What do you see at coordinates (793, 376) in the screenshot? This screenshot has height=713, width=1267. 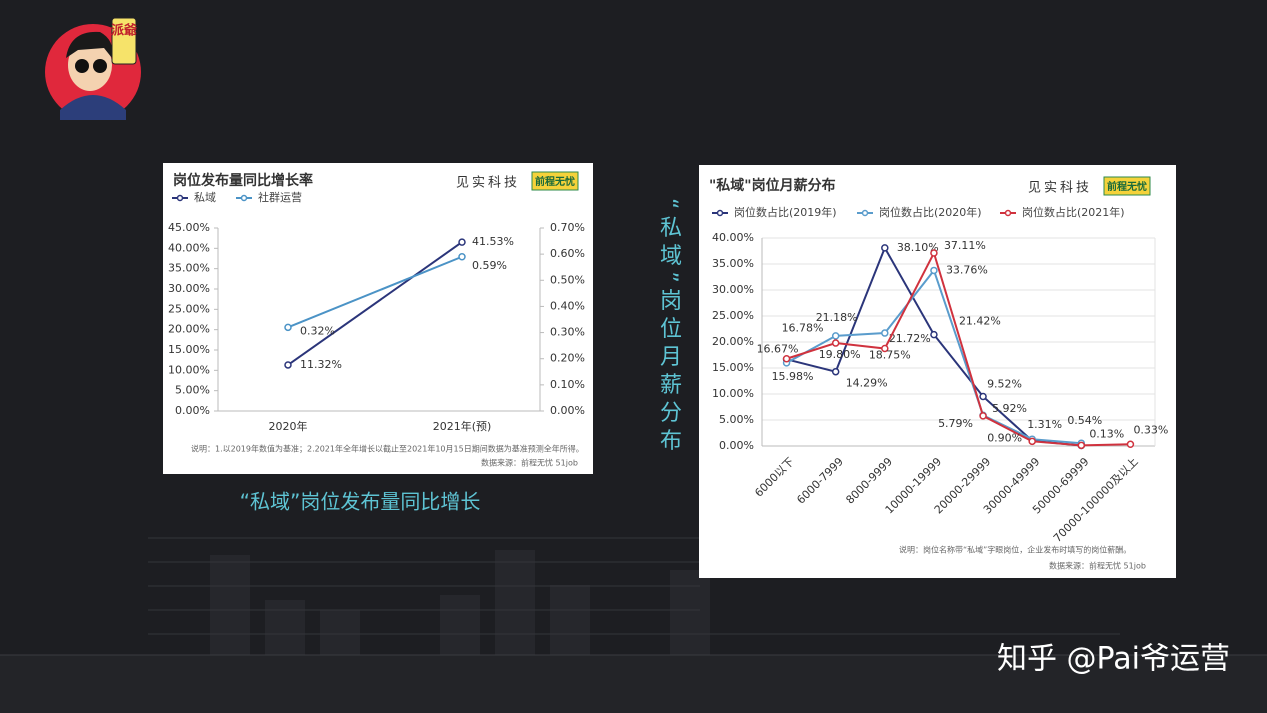 I see `data-label: 15.98%` at bounding box center [793, 376].